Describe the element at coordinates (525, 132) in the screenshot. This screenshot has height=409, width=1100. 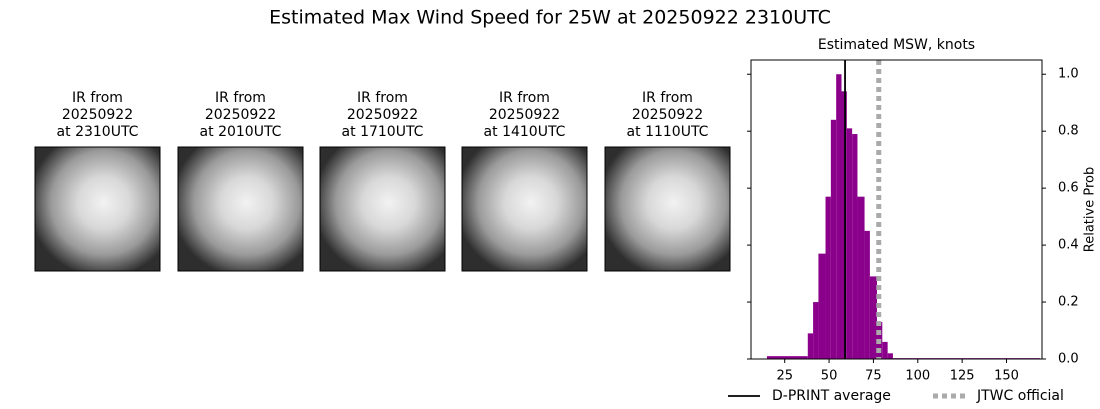
I see `image-title: at 1410UTC` at that location.